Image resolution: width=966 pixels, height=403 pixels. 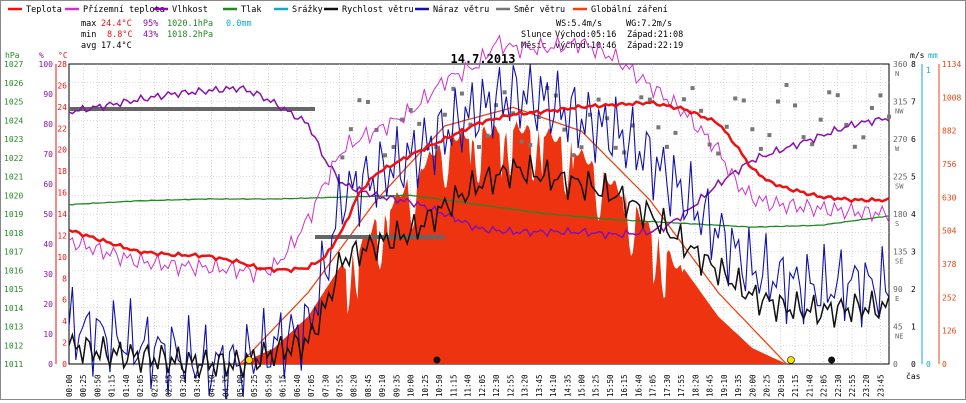 What do you see at coordinates (899, 337) in the screenshot?
I see `wind-dir-label: NE` at bounding box center [899, 337].